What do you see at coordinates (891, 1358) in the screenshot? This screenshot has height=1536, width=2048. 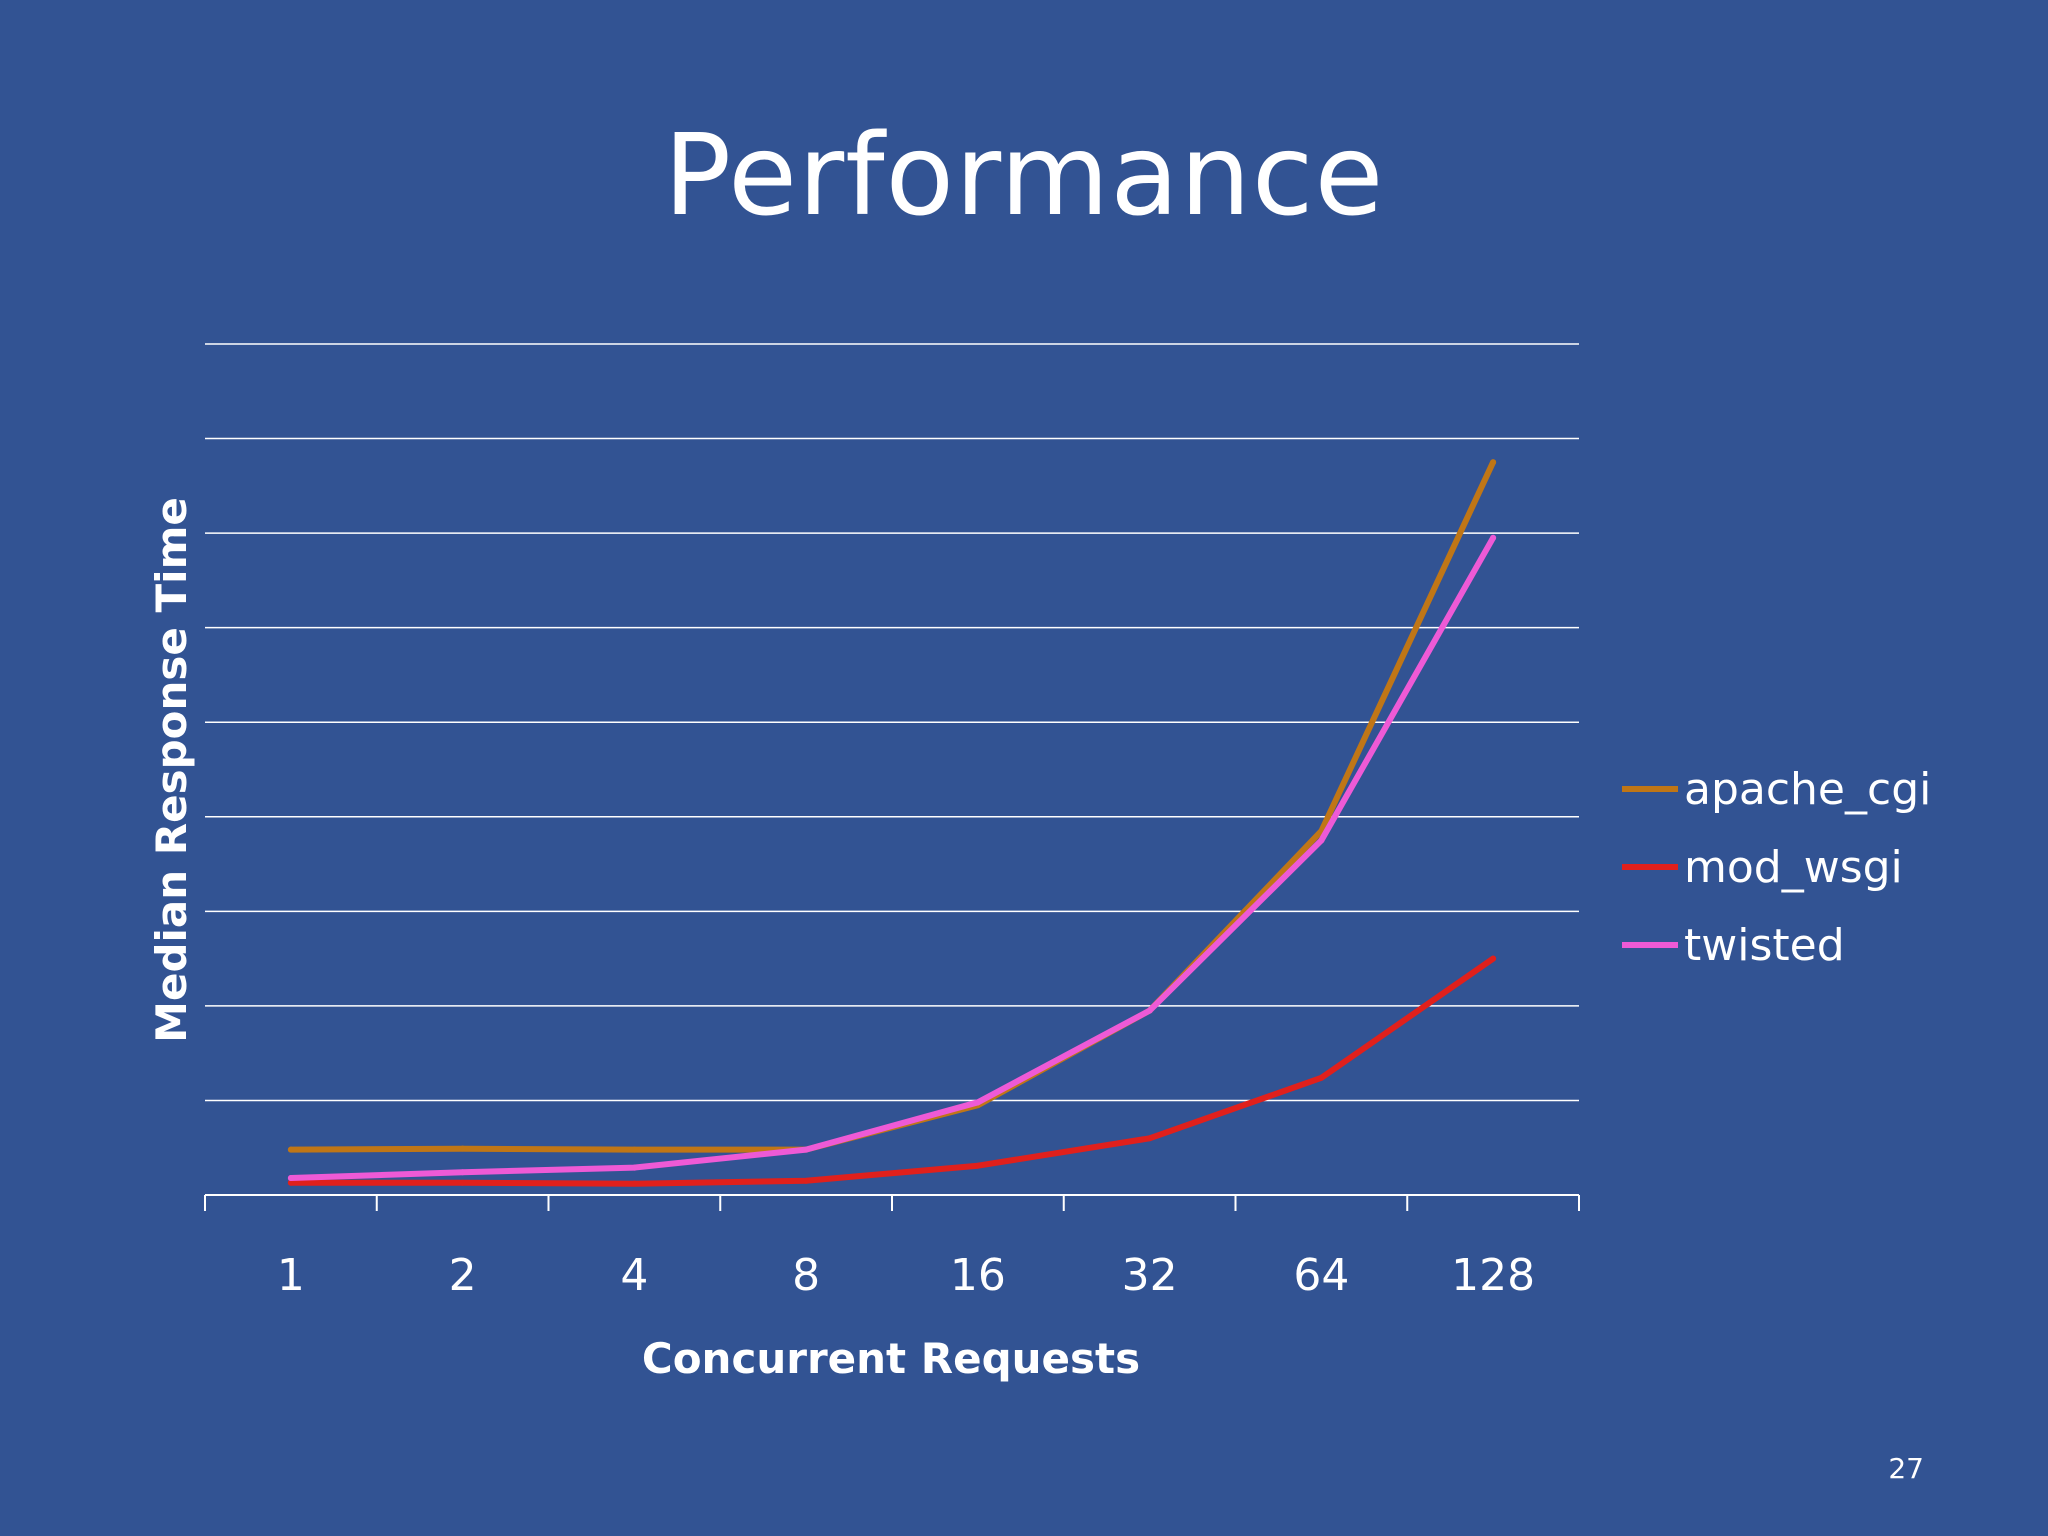 I see `x-axis-title: Concurrent Requests` at bounding box center [891, 1358].